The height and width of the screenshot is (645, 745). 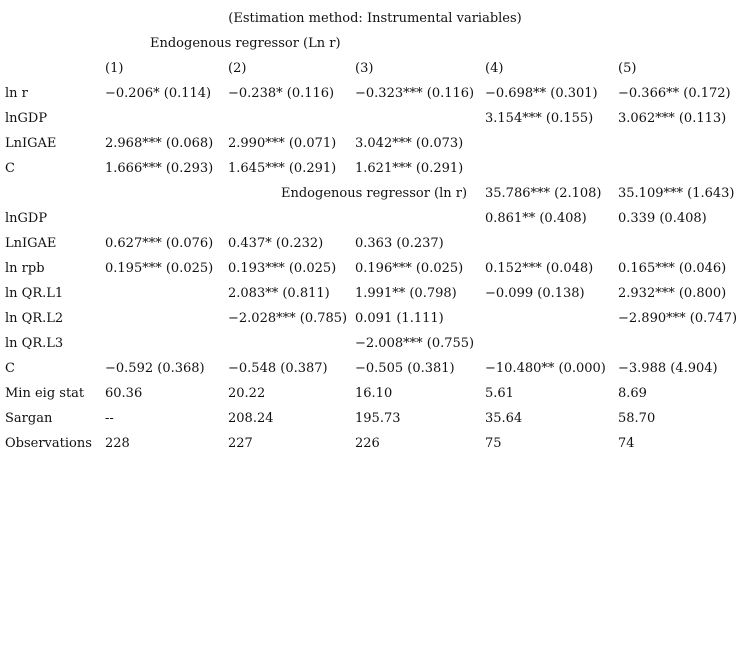 I want to click on cell-value: 16.10, so click(x=374, y=393).